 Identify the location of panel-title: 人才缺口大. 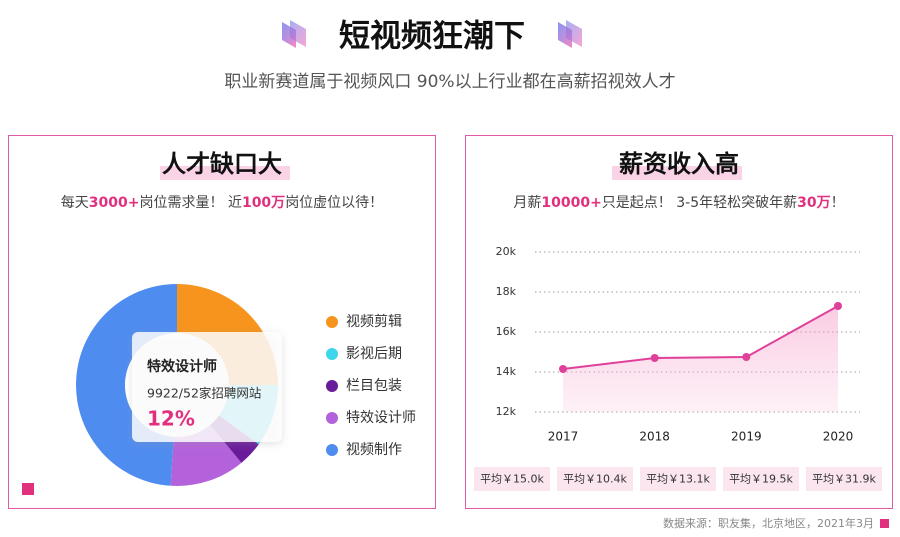
(222, 164).